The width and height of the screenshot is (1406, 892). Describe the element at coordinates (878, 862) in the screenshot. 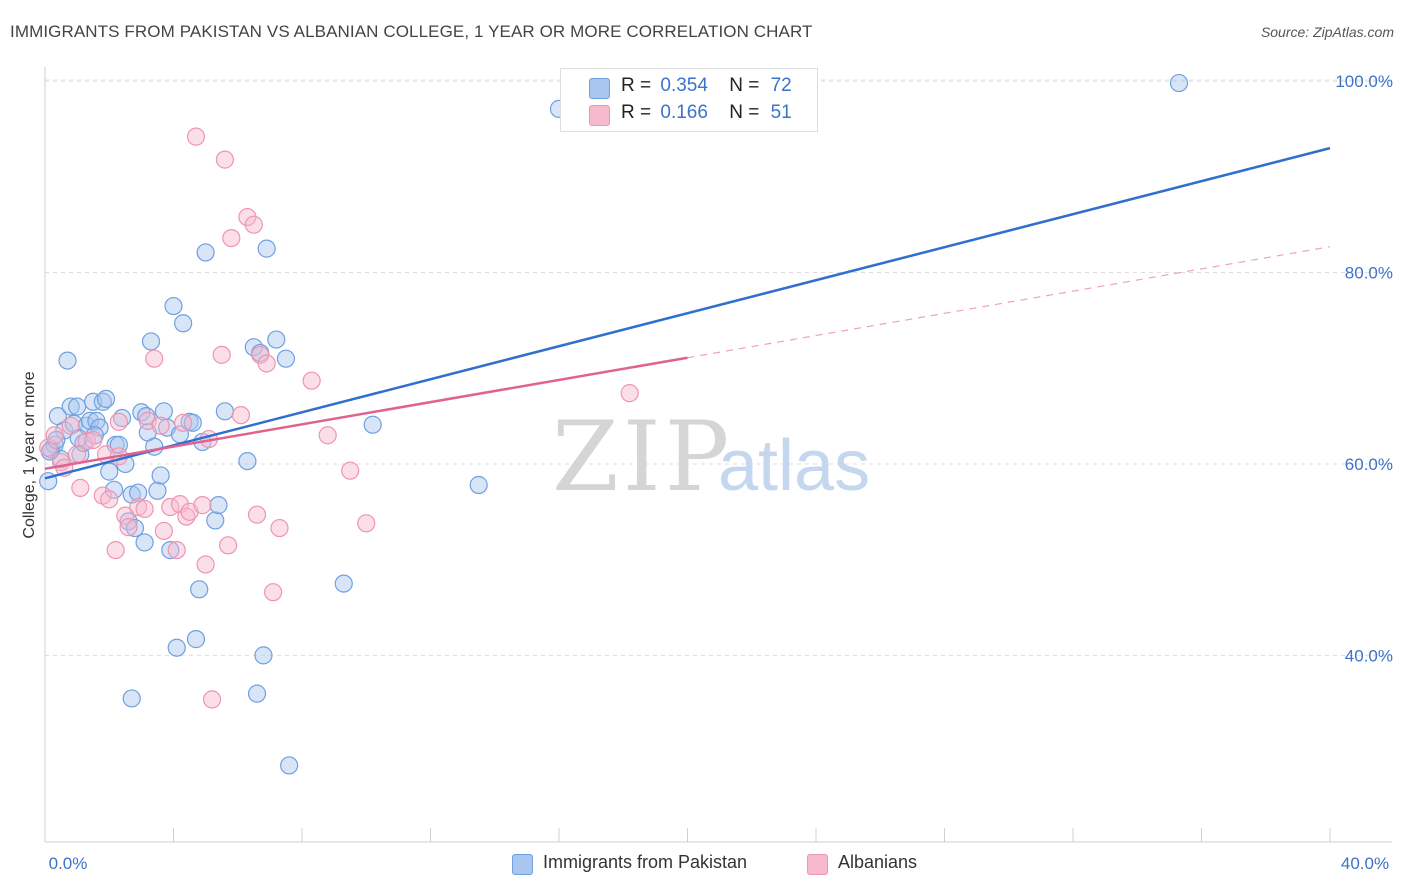

I see `legend-label-albanians: Albanians` at that location.